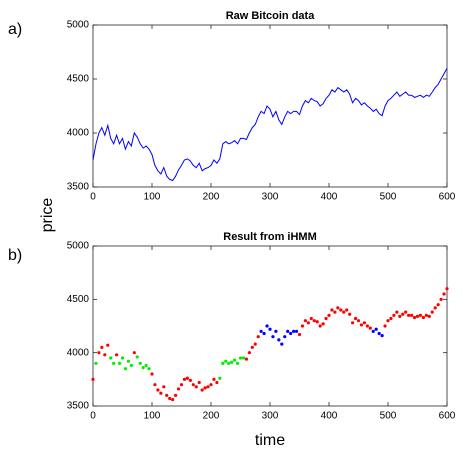 The width and height of the screenshot is (465, 461). Describe the element at coordinates (78, 246) in the screenshot. I see `y-tick-label: 5000` at that location.